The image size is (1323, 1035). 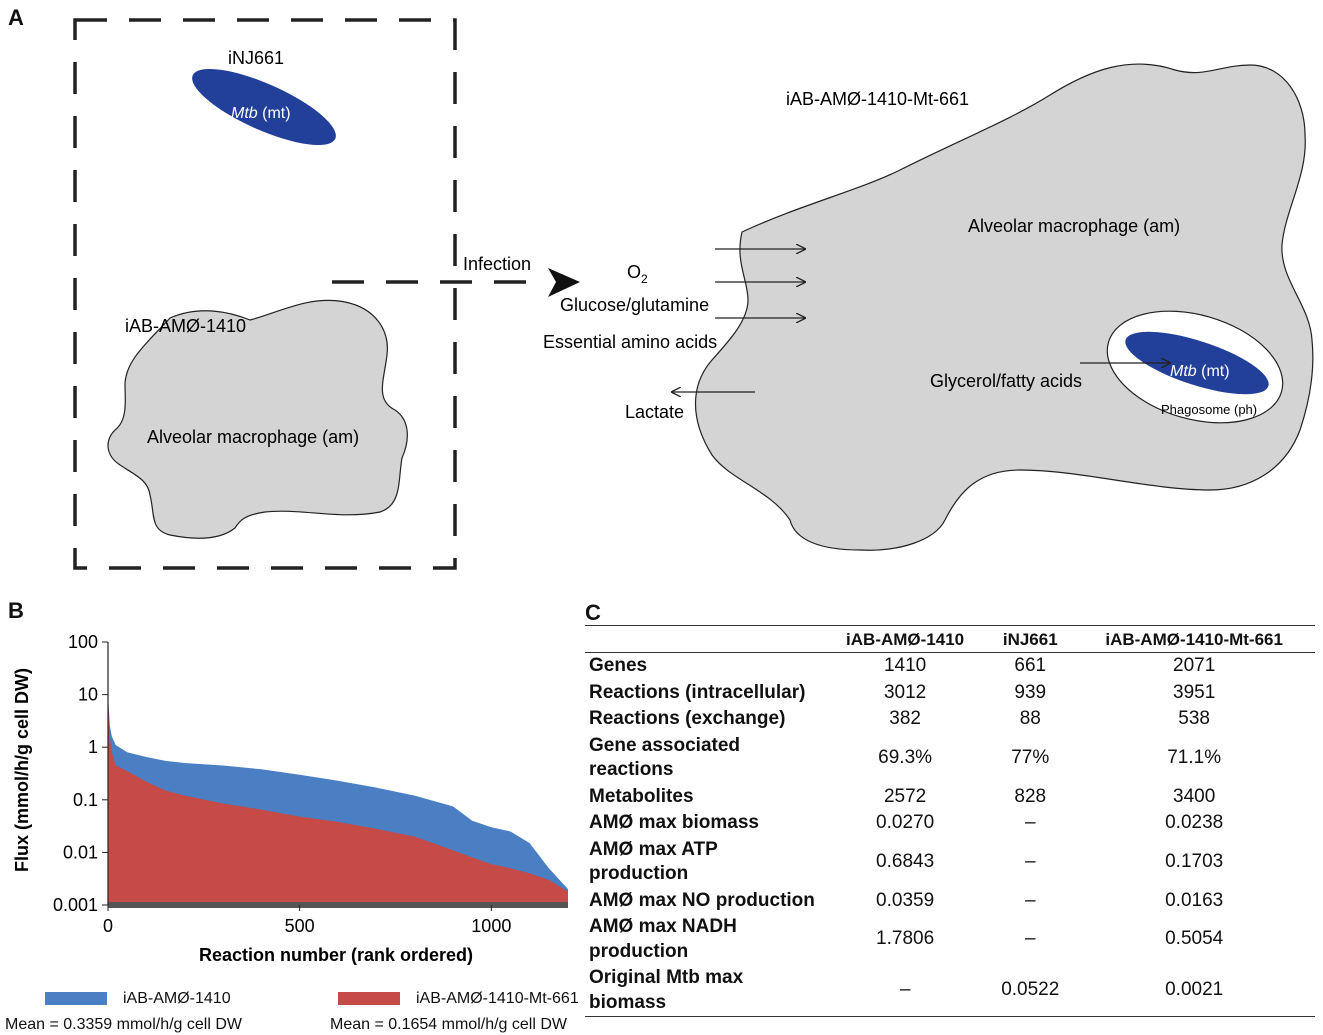 What do you see at coordinates (877, 99) in the screenshot?
I see `combined-model-label: iAB-AMØ-1410-Mt-661` at bounding box center [877, 99].